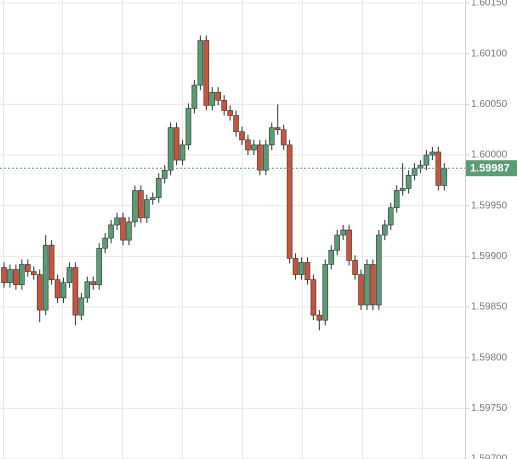 Image resolution: width=517 pixels, height=459 pixels. I want to click on y-tick-label: 1.59800, so click(489, 357).